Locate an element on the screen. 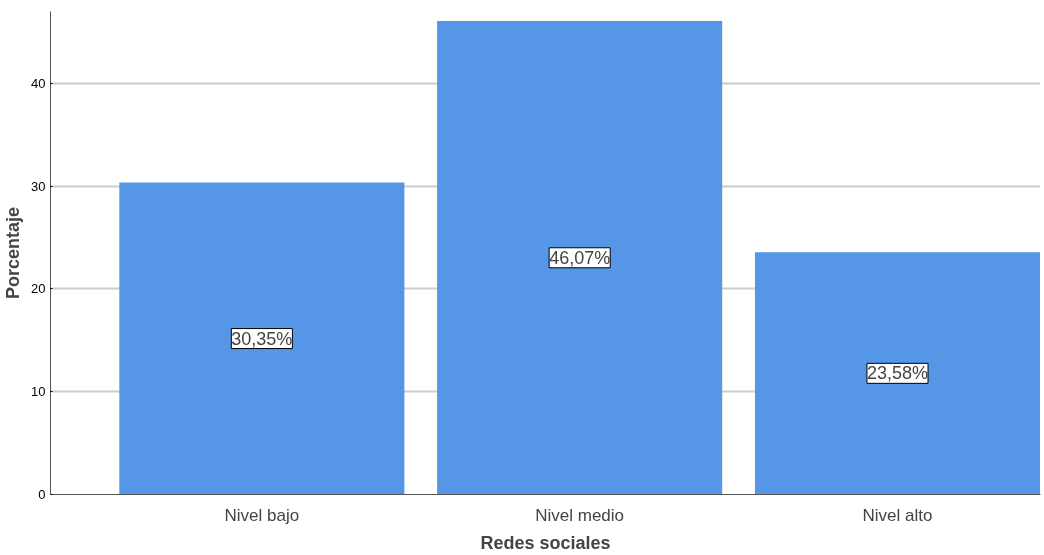 This screenshot has width=1044, height=555. x-axis-title: Redes sociales is located at coordinates (545, 542).